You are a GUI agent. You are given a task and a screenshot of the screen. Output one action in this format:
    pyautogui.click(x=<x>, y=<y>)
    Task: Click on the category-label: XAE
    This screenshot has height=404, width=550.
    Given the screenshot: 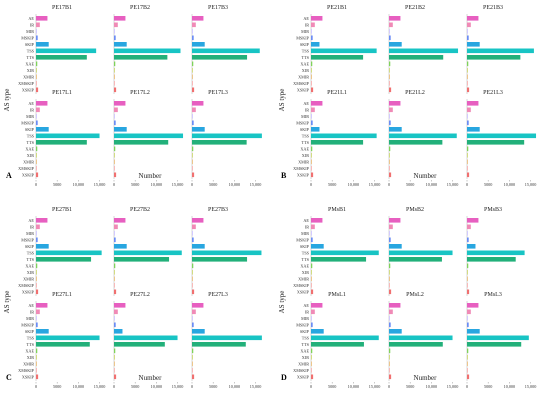 What is the action you would take?
    pyautogui.click(x=29, y=351)
    